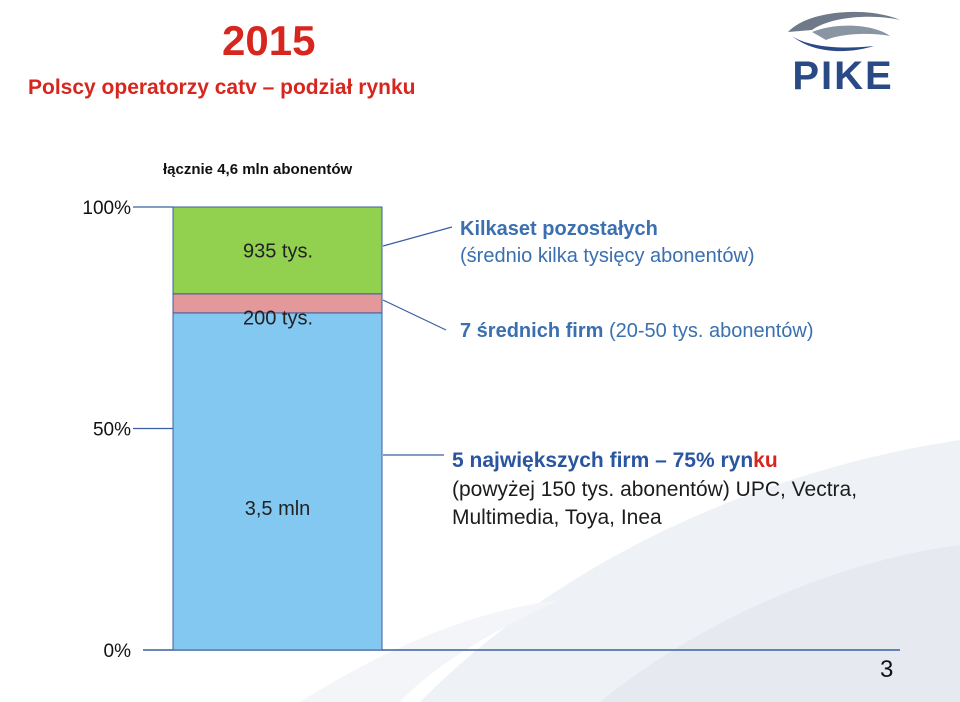  I want to click on leader-line-small, so click(417, 236).